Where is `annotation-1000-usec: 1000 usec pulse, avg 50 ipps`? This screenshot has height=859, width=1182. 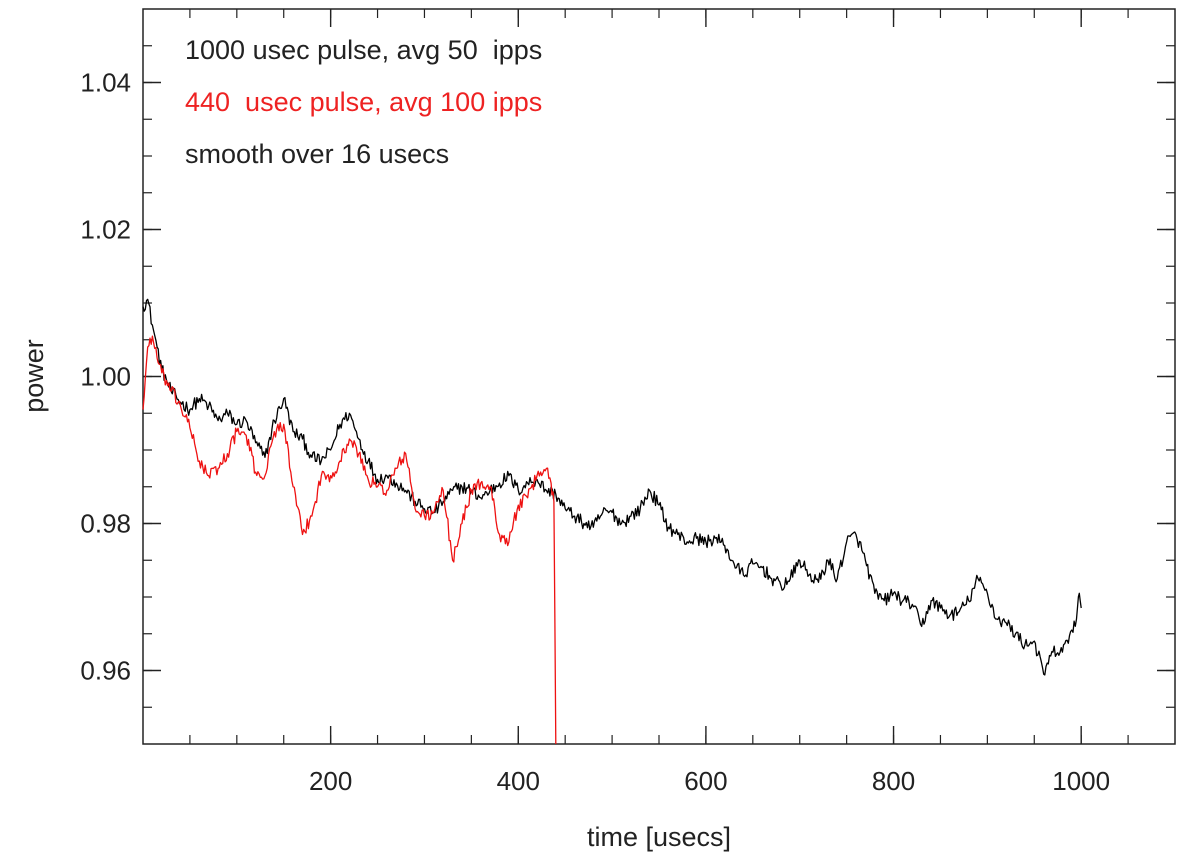 annotation-1000-usec: 1000 usec pulse, avg 50 ipps is located at coordinates (363, 50).